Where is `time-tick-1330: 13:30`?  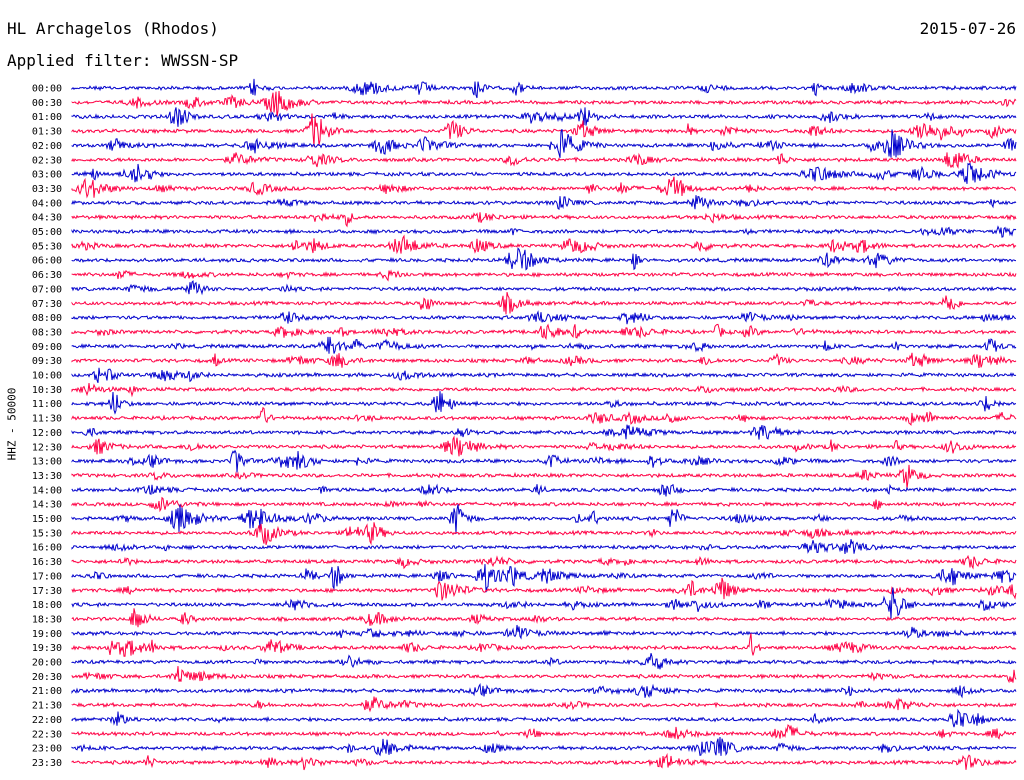
time-tick-1330: 13:30 is located at coordinates (47, 476).